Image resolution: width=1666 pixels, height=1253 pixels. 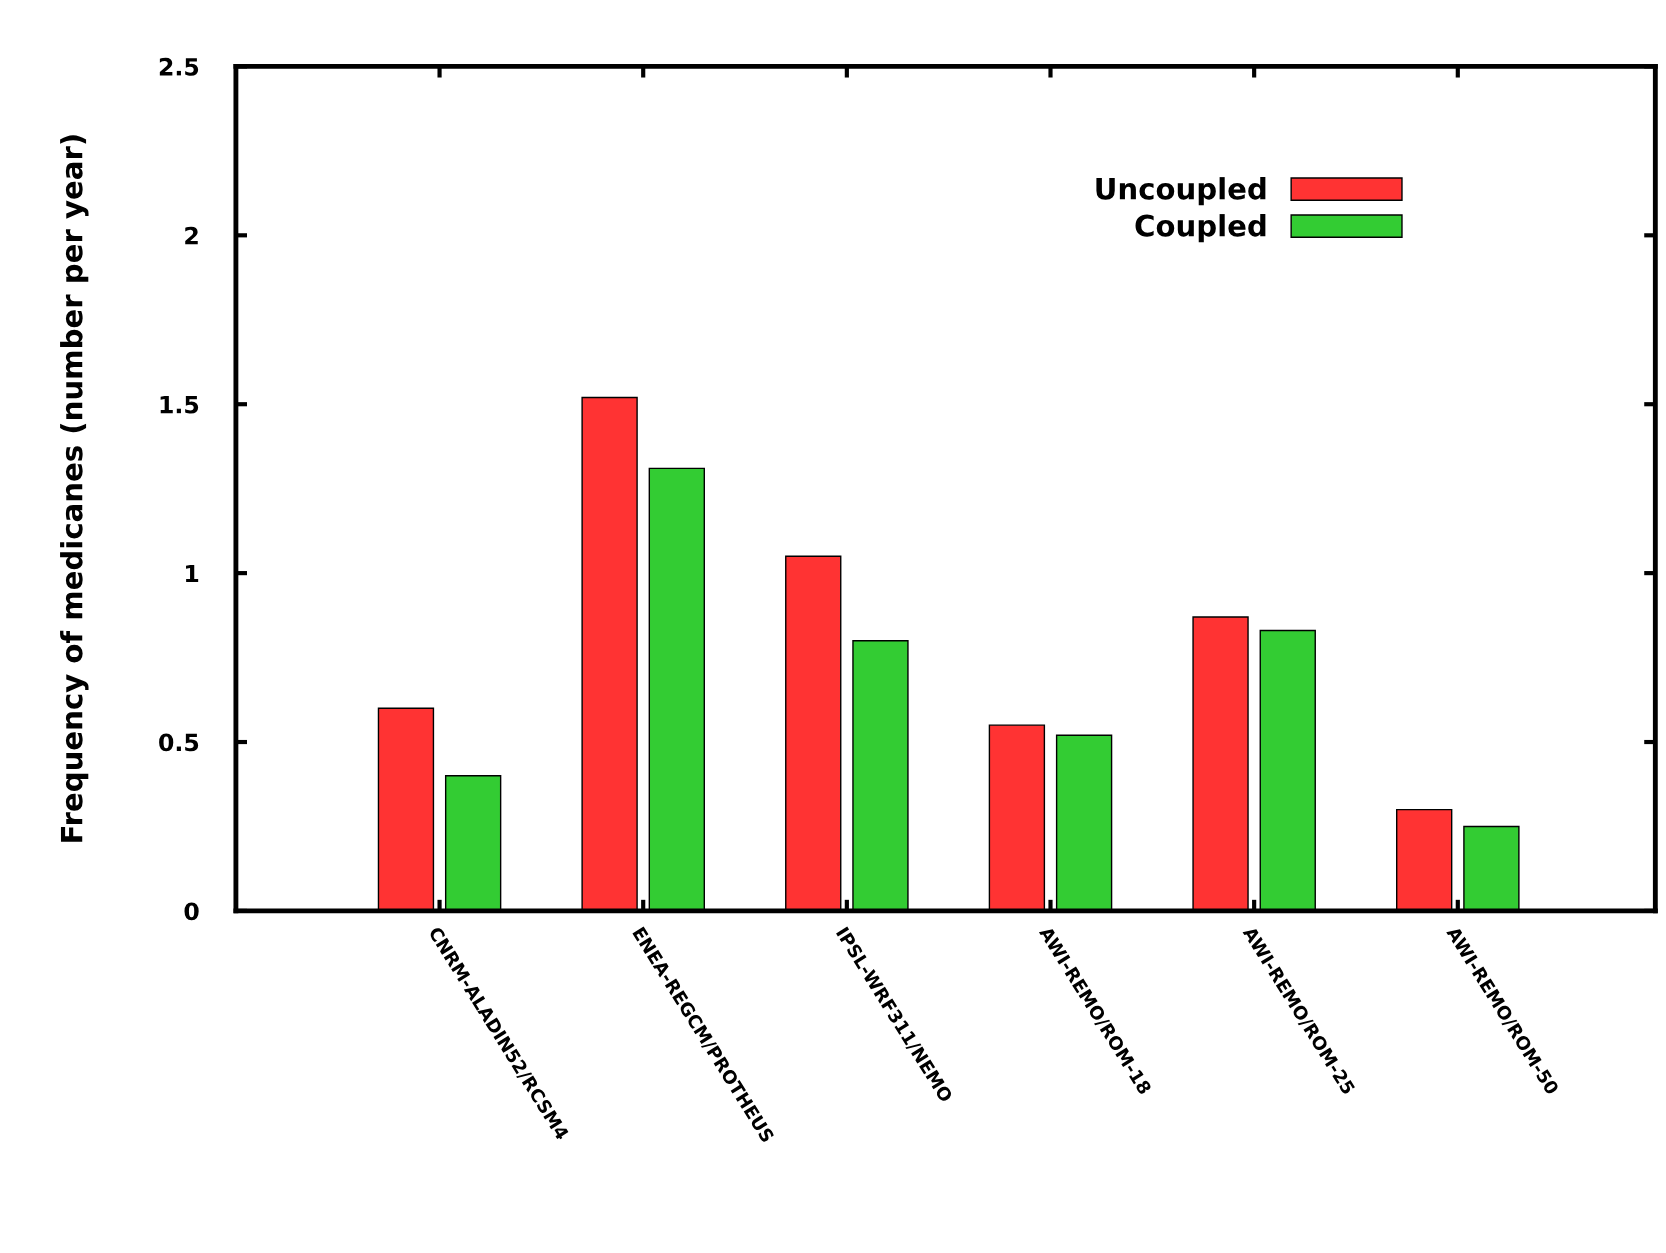 What do you see at coordinates (192, 573) in the screenshot?
I see `y-tick-label: 1` at bounding box center [192, 573].